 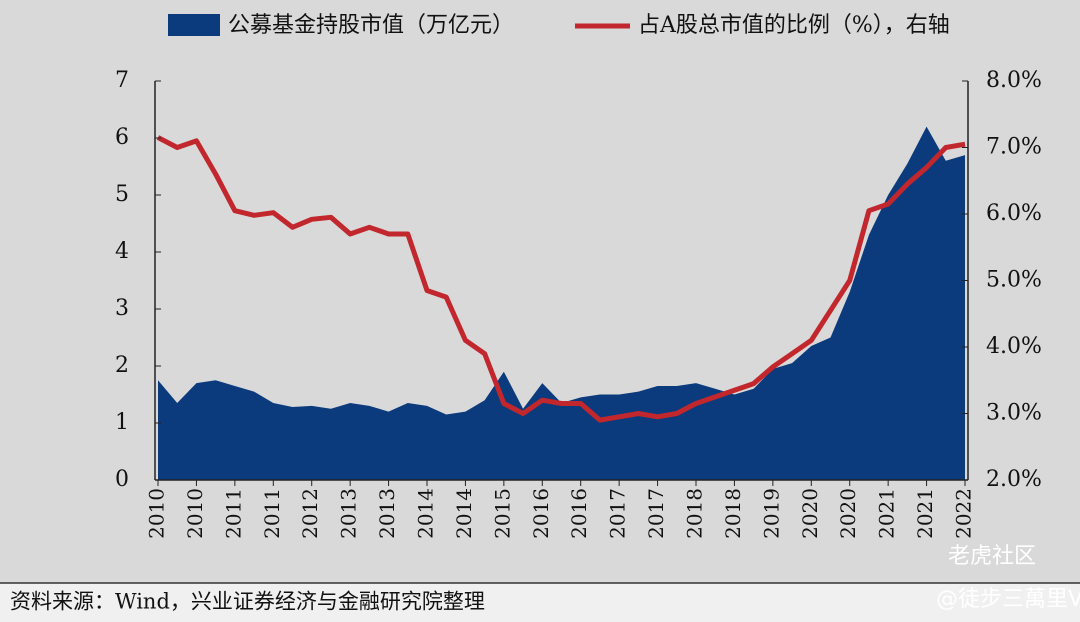 I want to click on legend-label: 占A股总市值的比例（%），右轴, so click(x=794, y=25).